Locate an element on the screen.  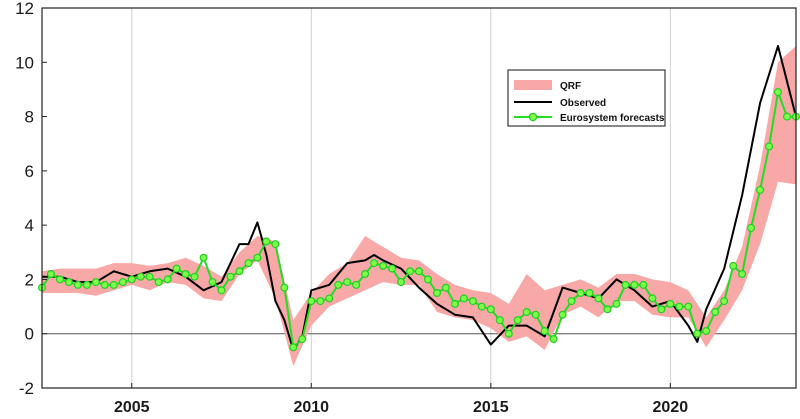
ytick-label: -2 is located at coordinates (26, 388).